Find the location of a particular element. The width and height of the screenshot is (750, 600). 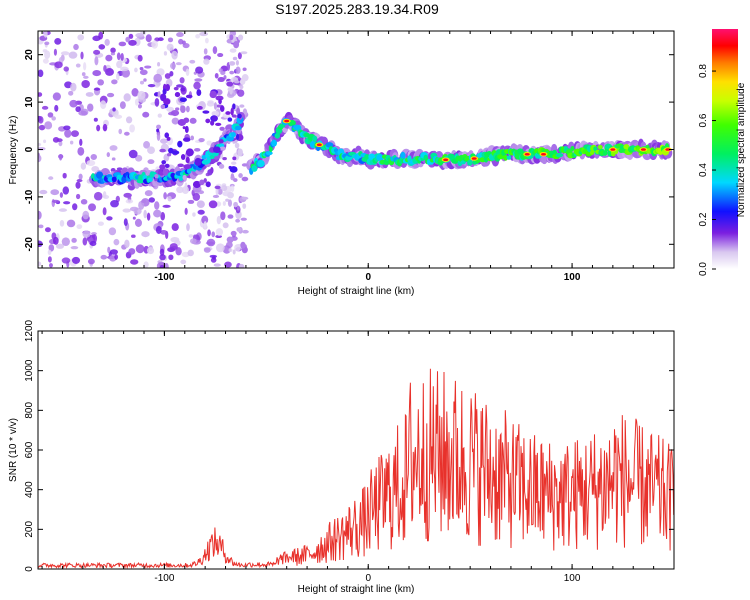

colorbar-tick-label: 0.2 is located at coordinates (703, 219).